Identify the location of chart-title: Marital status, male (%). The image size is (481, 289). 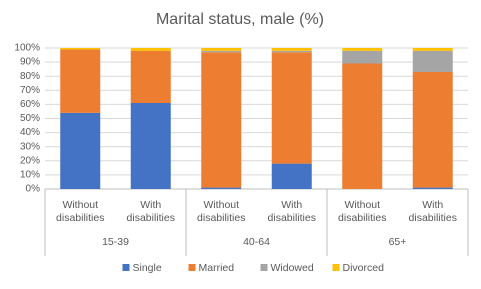
(240, 19).